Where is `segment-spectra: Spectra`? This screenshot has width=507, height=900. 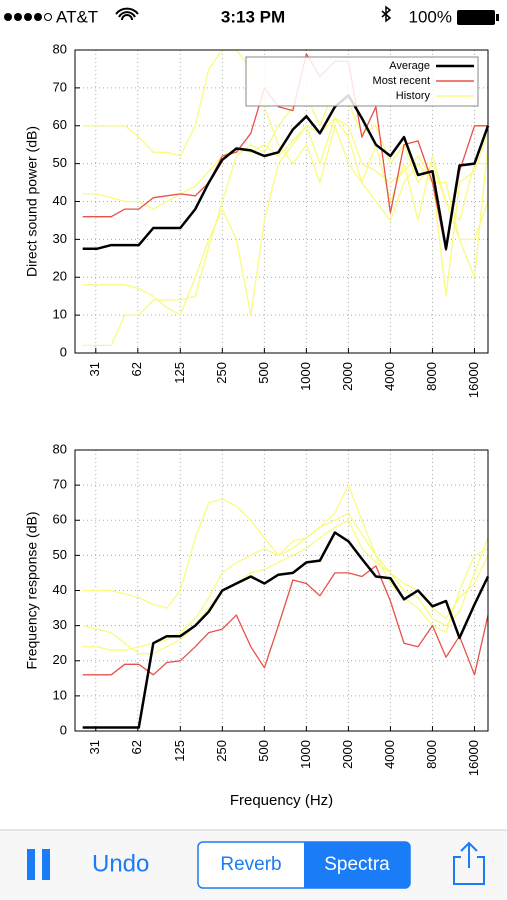 segment-spectra: Spectra is located at coordinates (357, 864).